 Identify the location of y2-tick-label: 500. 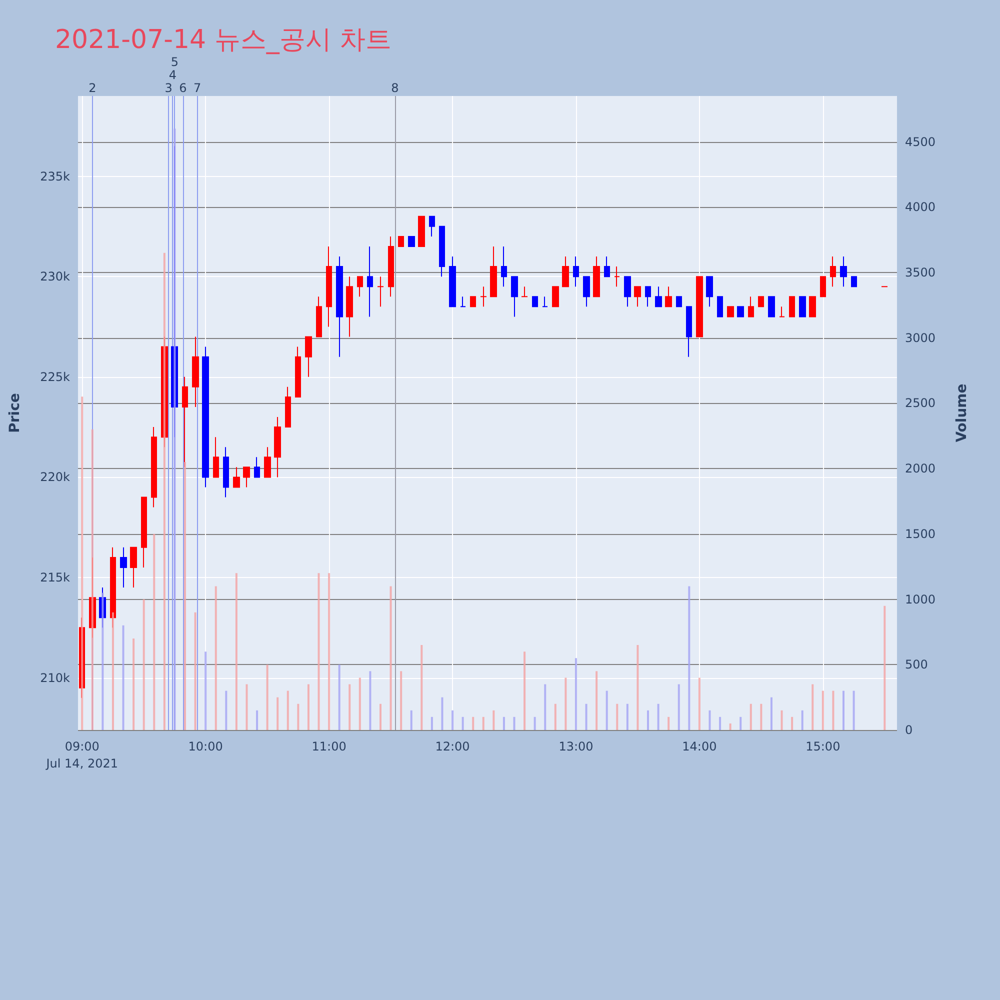
(916, 665).